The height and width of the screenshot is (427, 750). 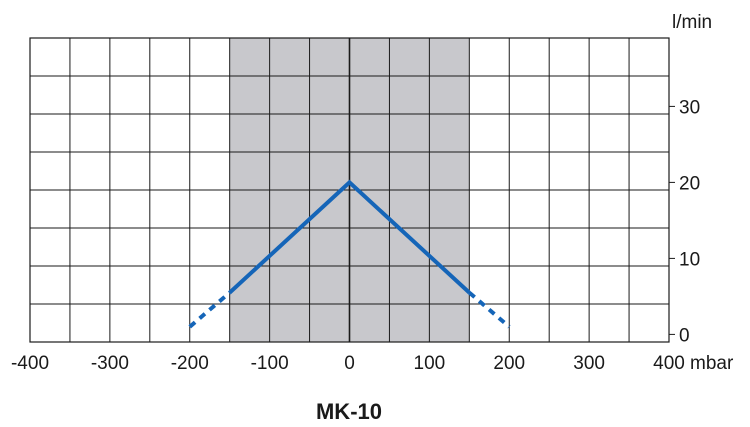 What do you see at coordinates (684, 335) in the screenshot?
I see `y-tick-label: 0` at bounding box center [684, 335].